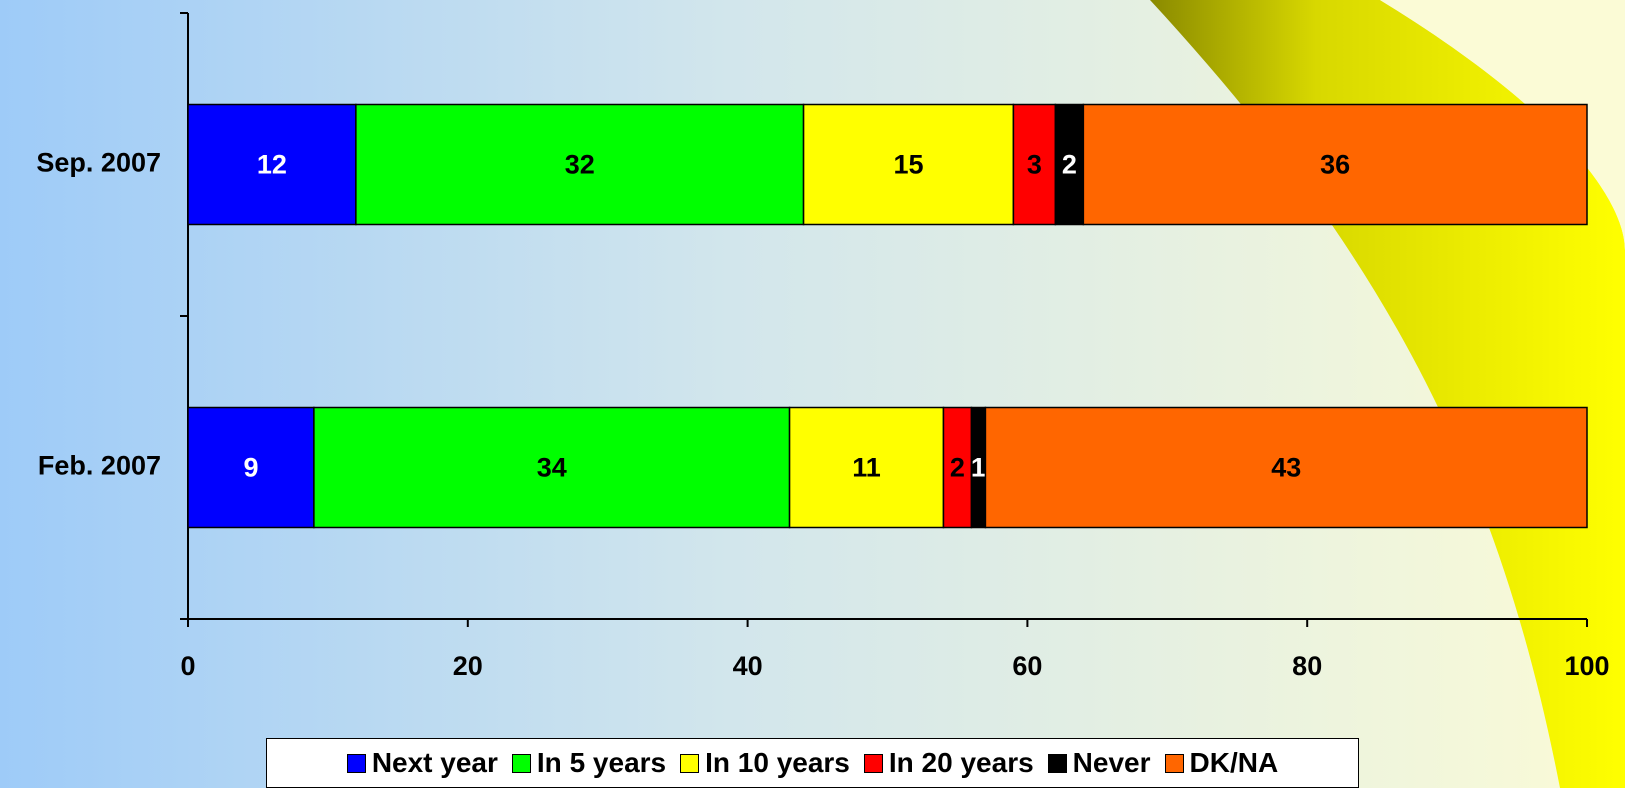 The image size is (1625, 788). I want to click on data-label: 15, so click(908, 165).